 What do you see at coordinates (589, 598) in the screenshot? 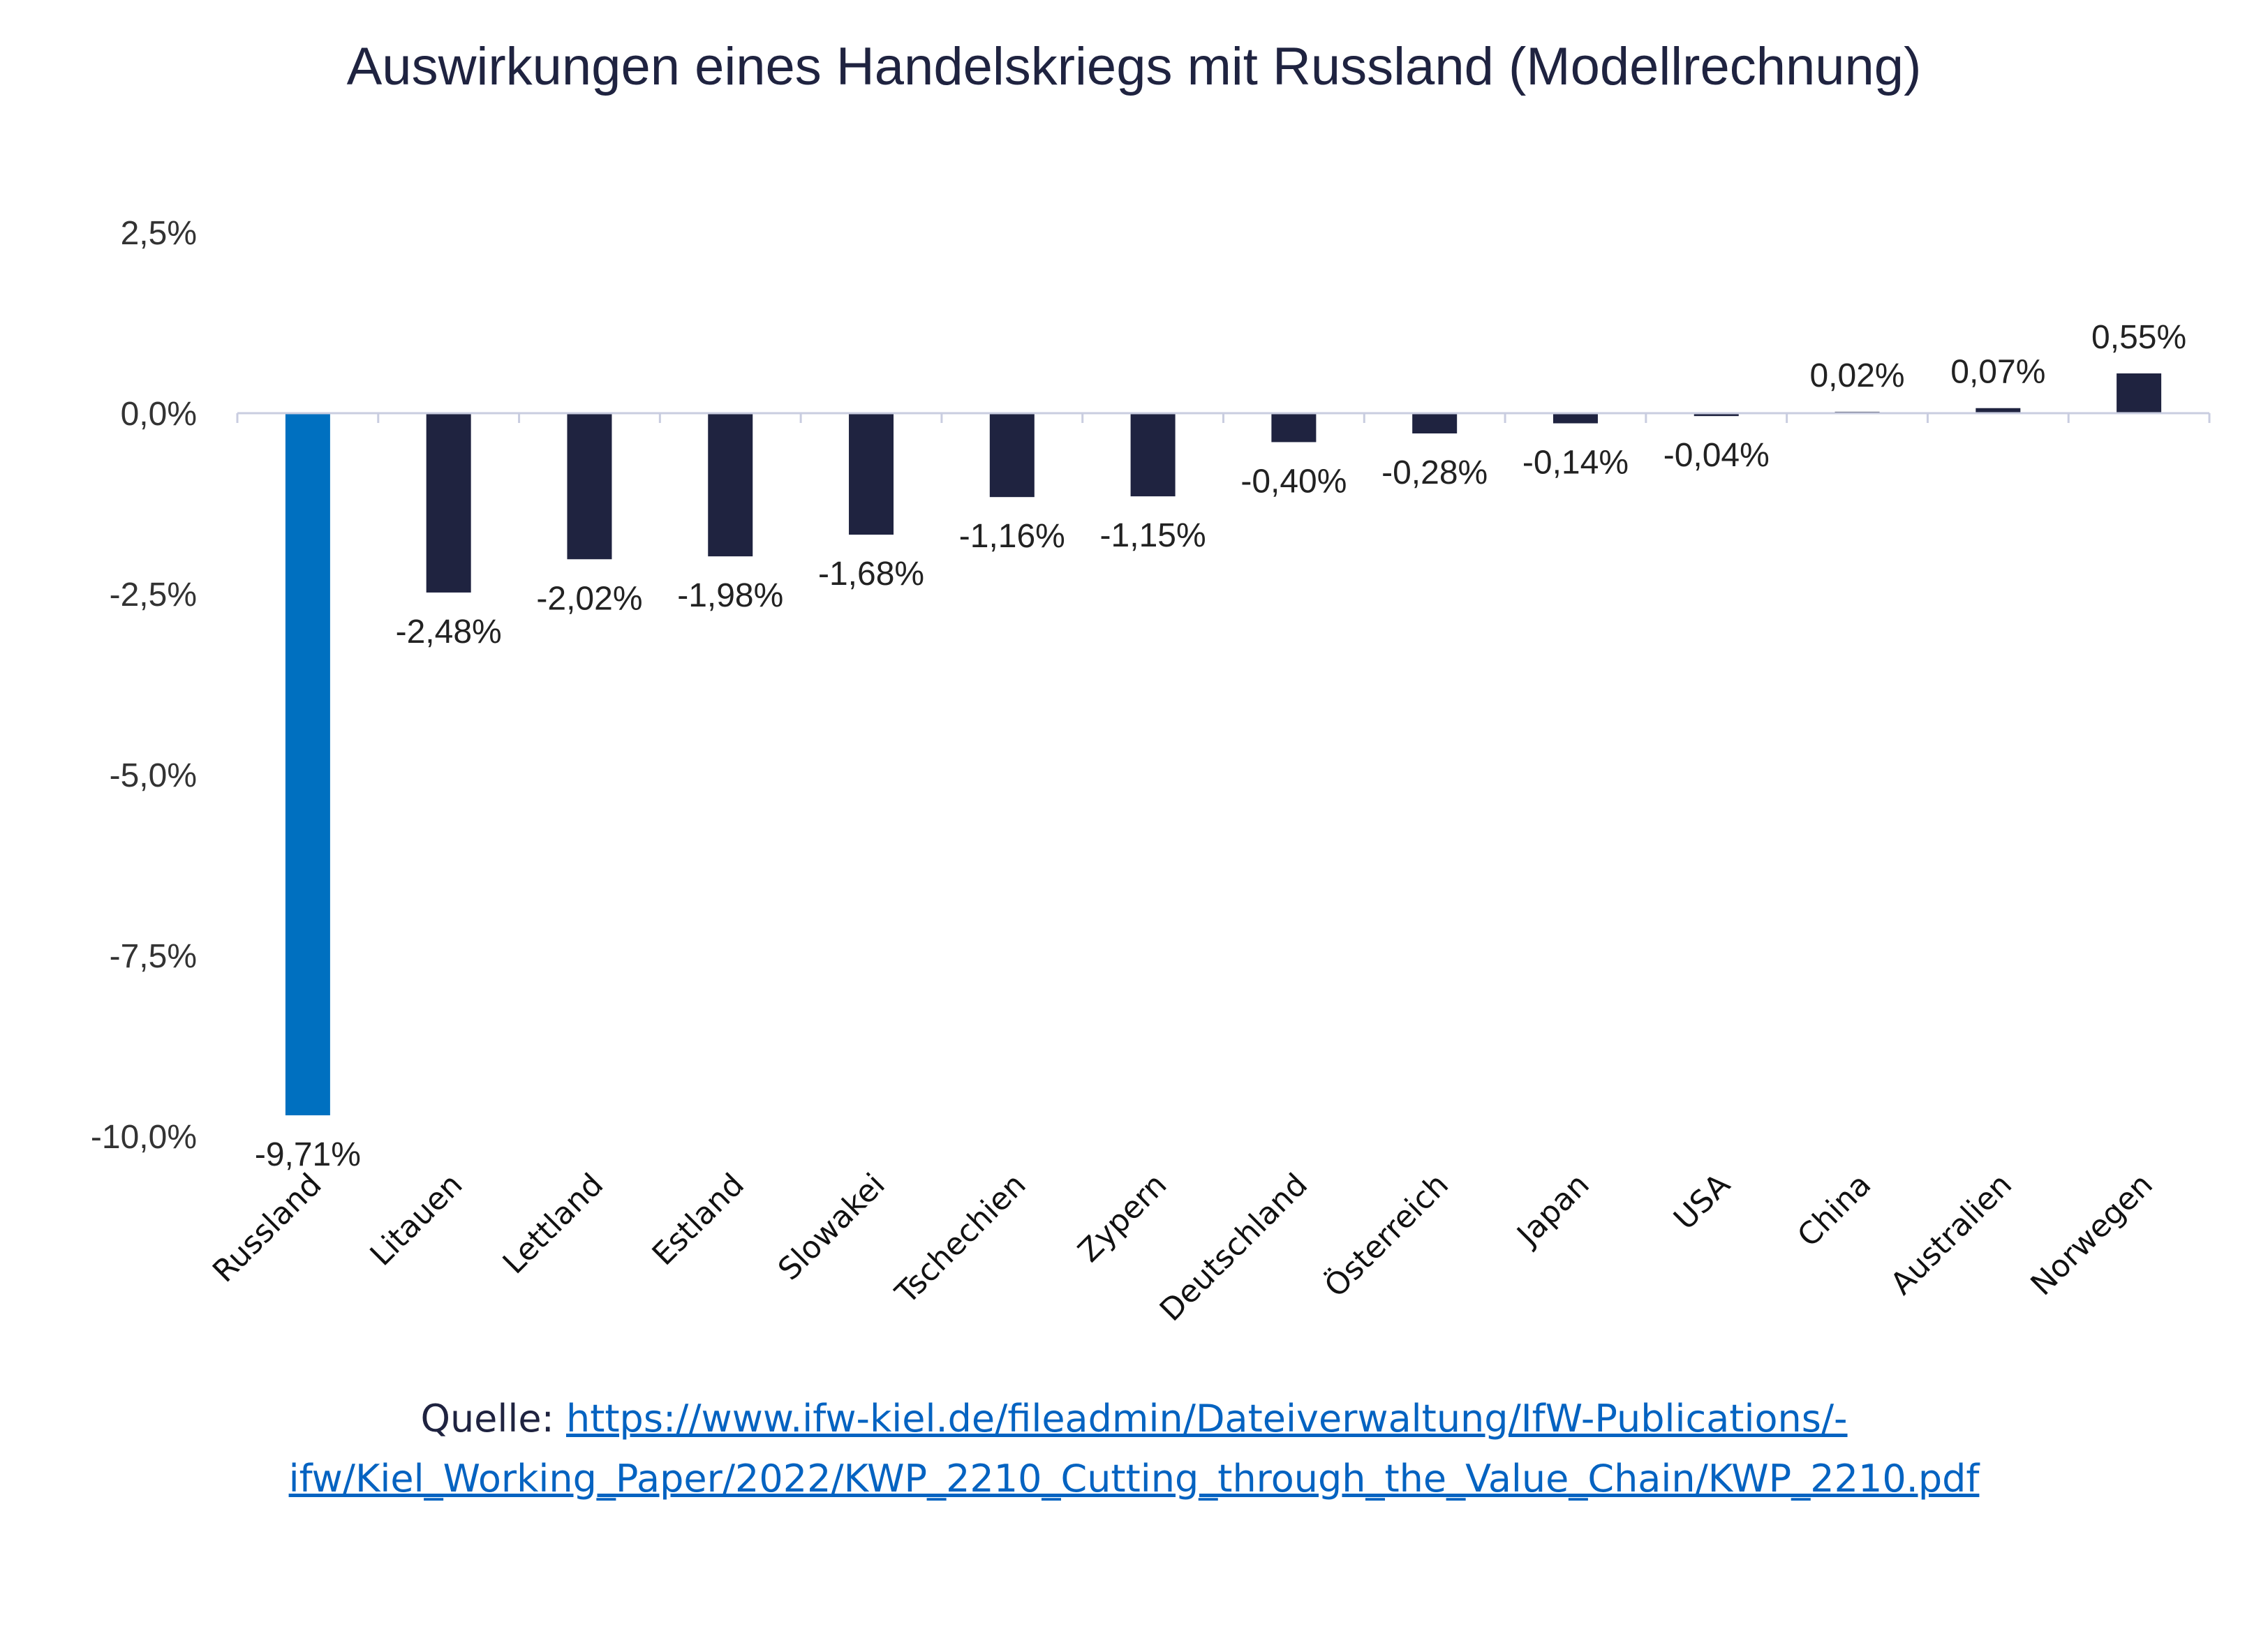
I see `data-label: -2,02%` at bounding box center [589, 598].